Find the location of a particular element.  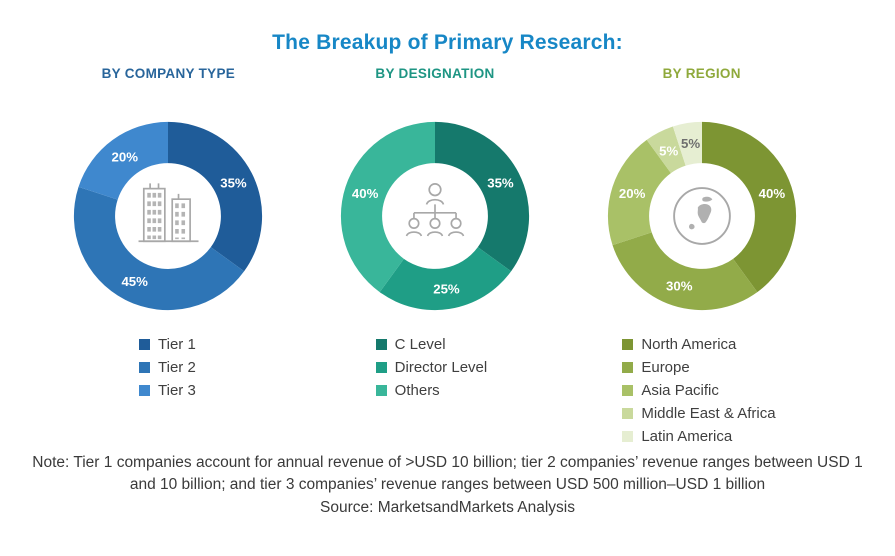

source-text: Source: MarketsandMarkets Analysis is located at coordinates (447, 507).